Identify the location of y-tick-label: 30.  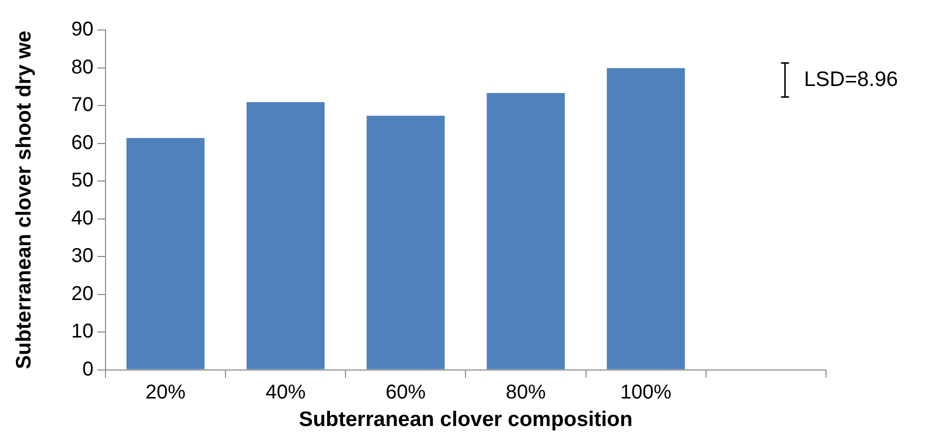
(82, 256).